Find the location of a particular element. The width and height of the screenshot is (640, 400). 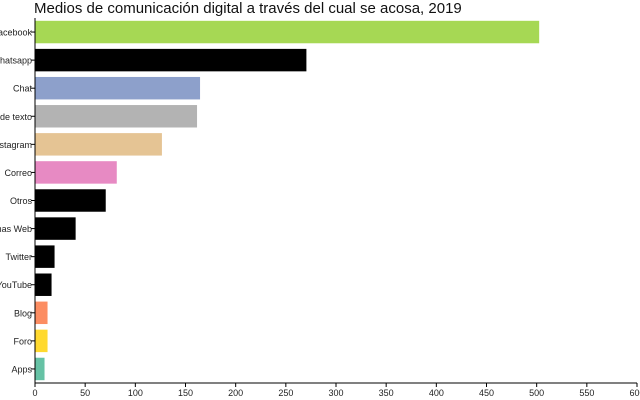

x-tick-label: 150 is located at coordinates (185, 393).